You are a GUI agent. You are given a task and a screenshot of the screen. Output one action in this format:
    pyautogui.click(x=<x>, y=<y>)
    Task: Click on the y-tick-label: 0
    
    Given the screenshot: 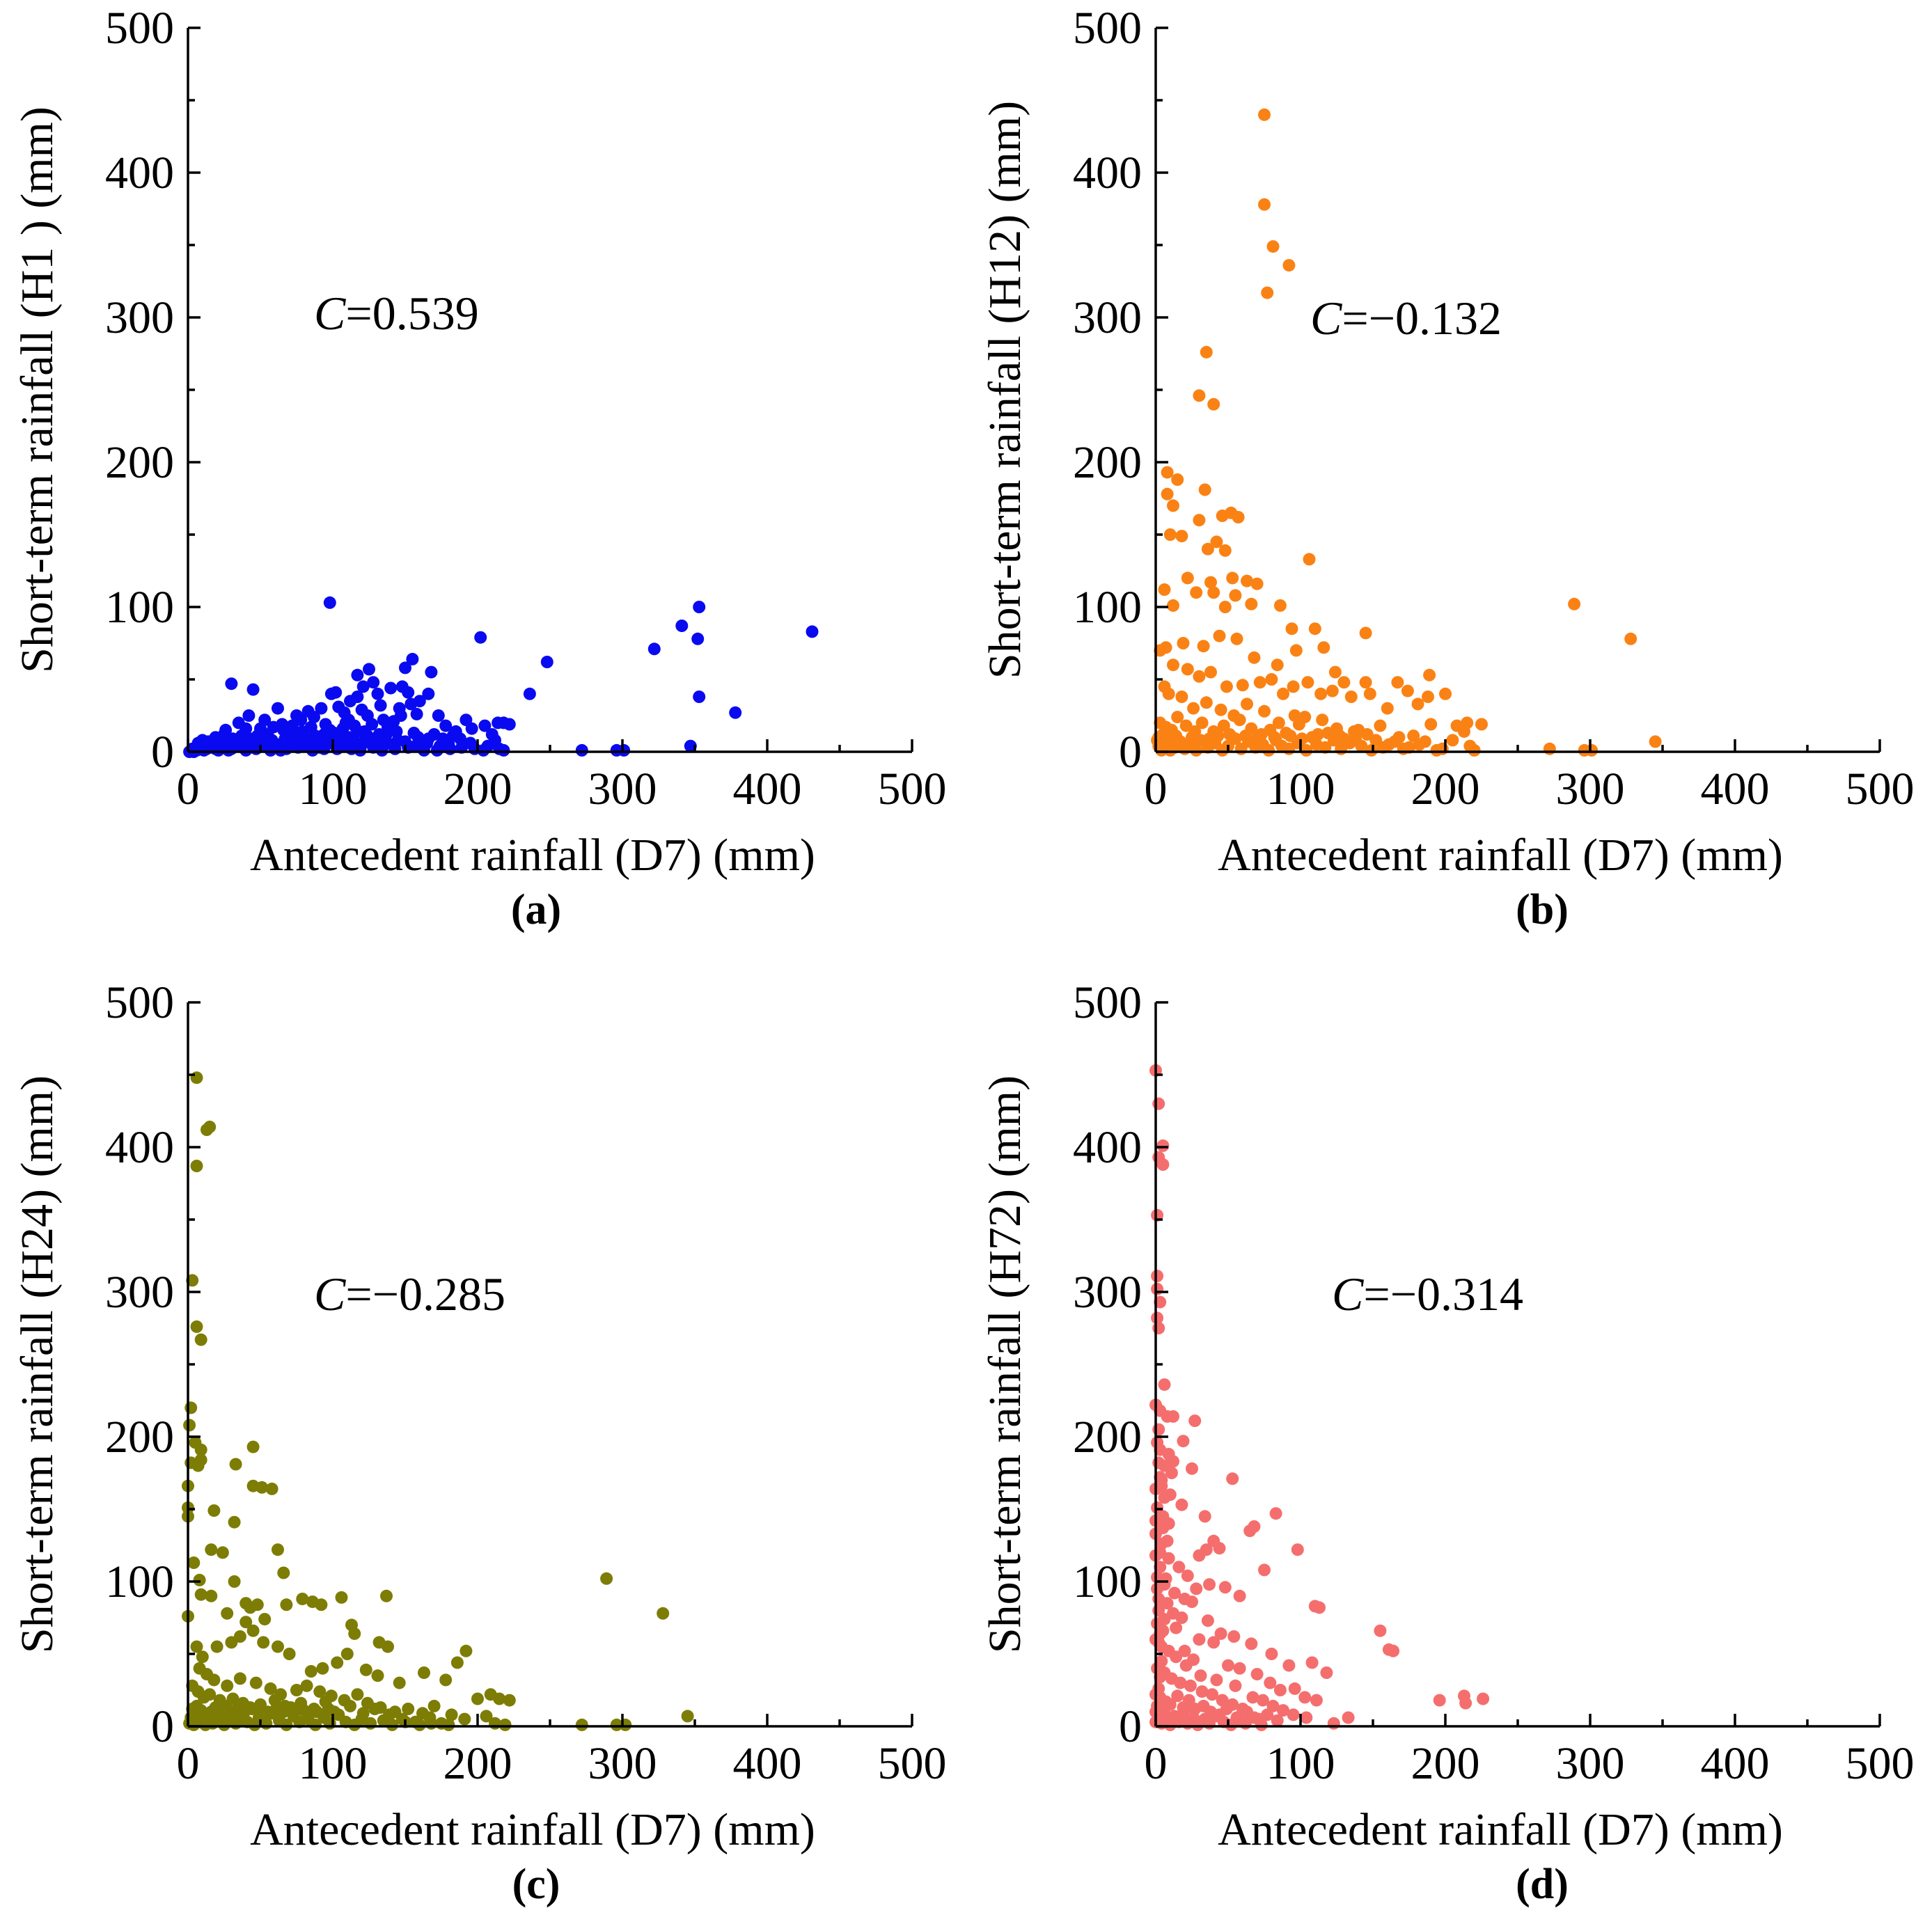 What is the action you would take?
    pyautogui.click(x=1130, y=752)
    